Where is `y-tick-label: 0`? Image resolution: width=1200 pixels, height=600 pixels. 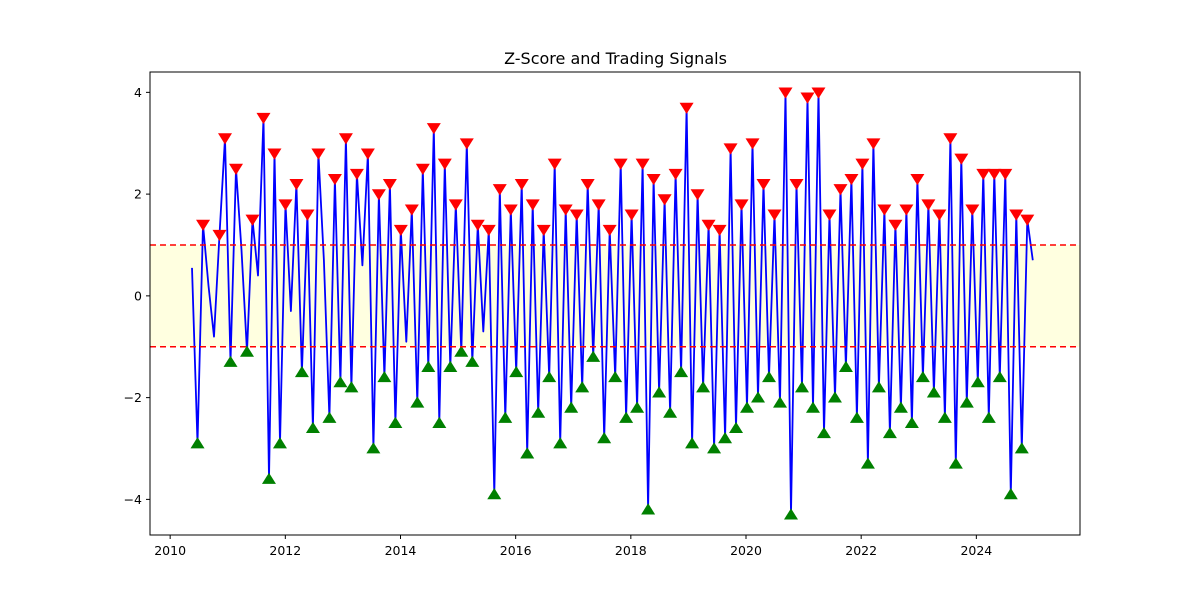 y-tick-label: 0 is located at coordinates (138, 295).